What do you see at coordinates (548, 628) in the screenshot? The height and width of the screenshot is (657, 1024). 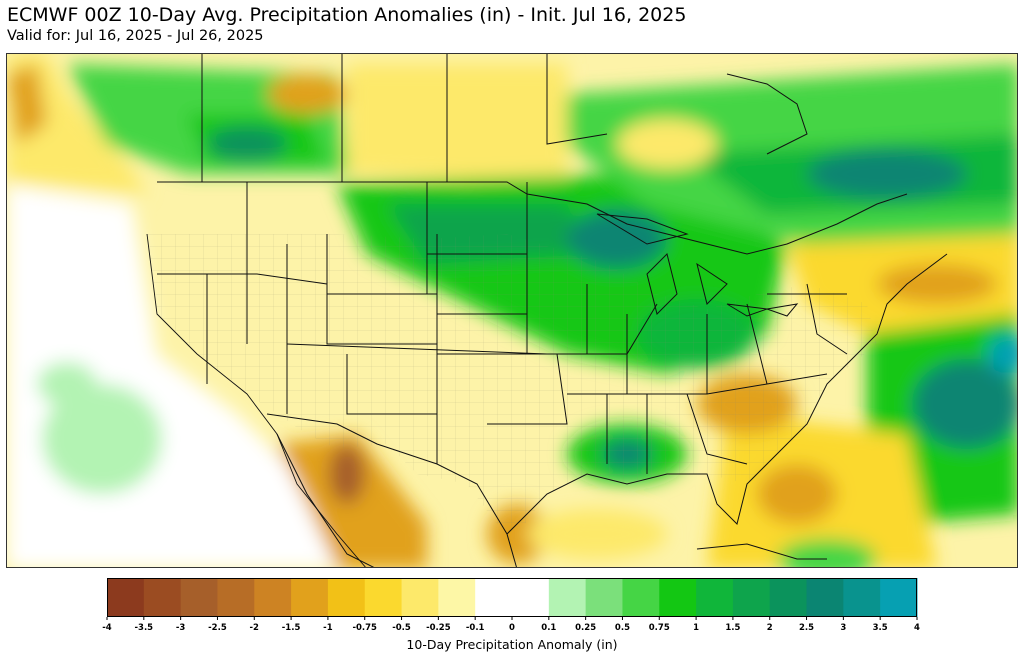 I see `colorbar-tick-label: 0.1` at bounding box center [548, 628].